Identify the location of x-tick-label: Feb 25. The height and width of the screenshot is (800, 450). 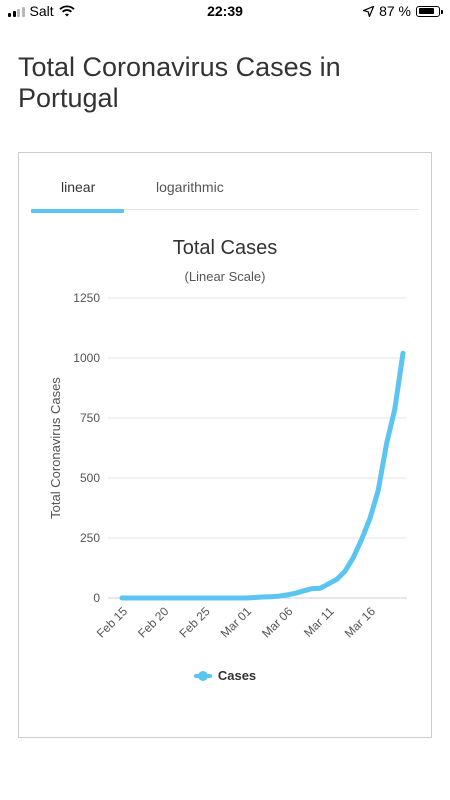
(194, 622).